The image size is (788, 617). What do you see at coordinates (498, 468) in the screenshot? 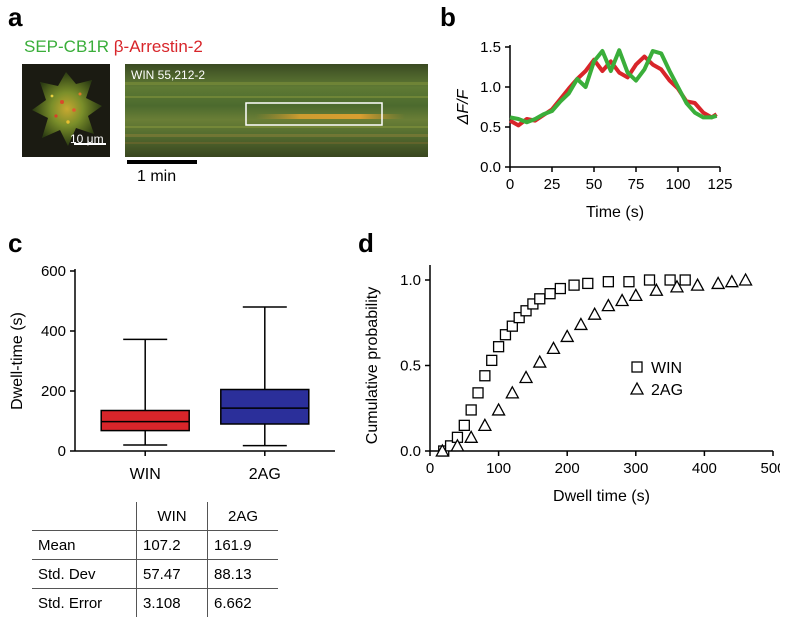
I see `chart-d-x-tick-label: 100` at bounding box center [498, 468].